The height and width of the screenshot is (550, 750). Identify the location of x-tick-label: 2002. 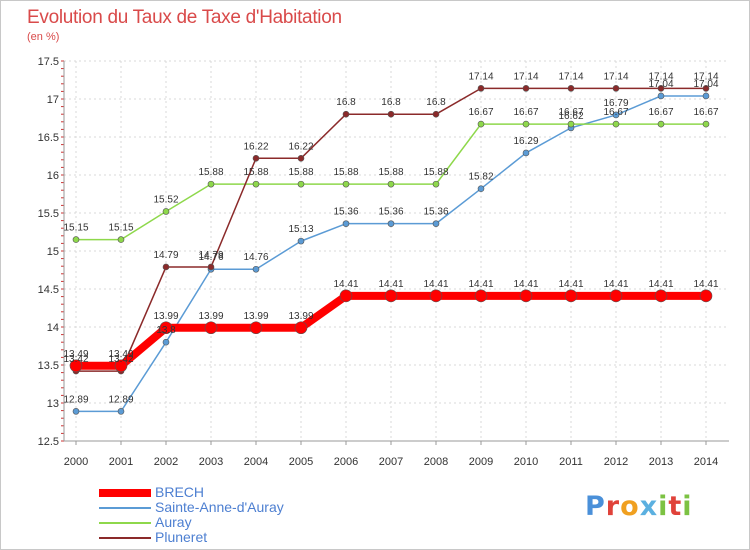
(166, 462).